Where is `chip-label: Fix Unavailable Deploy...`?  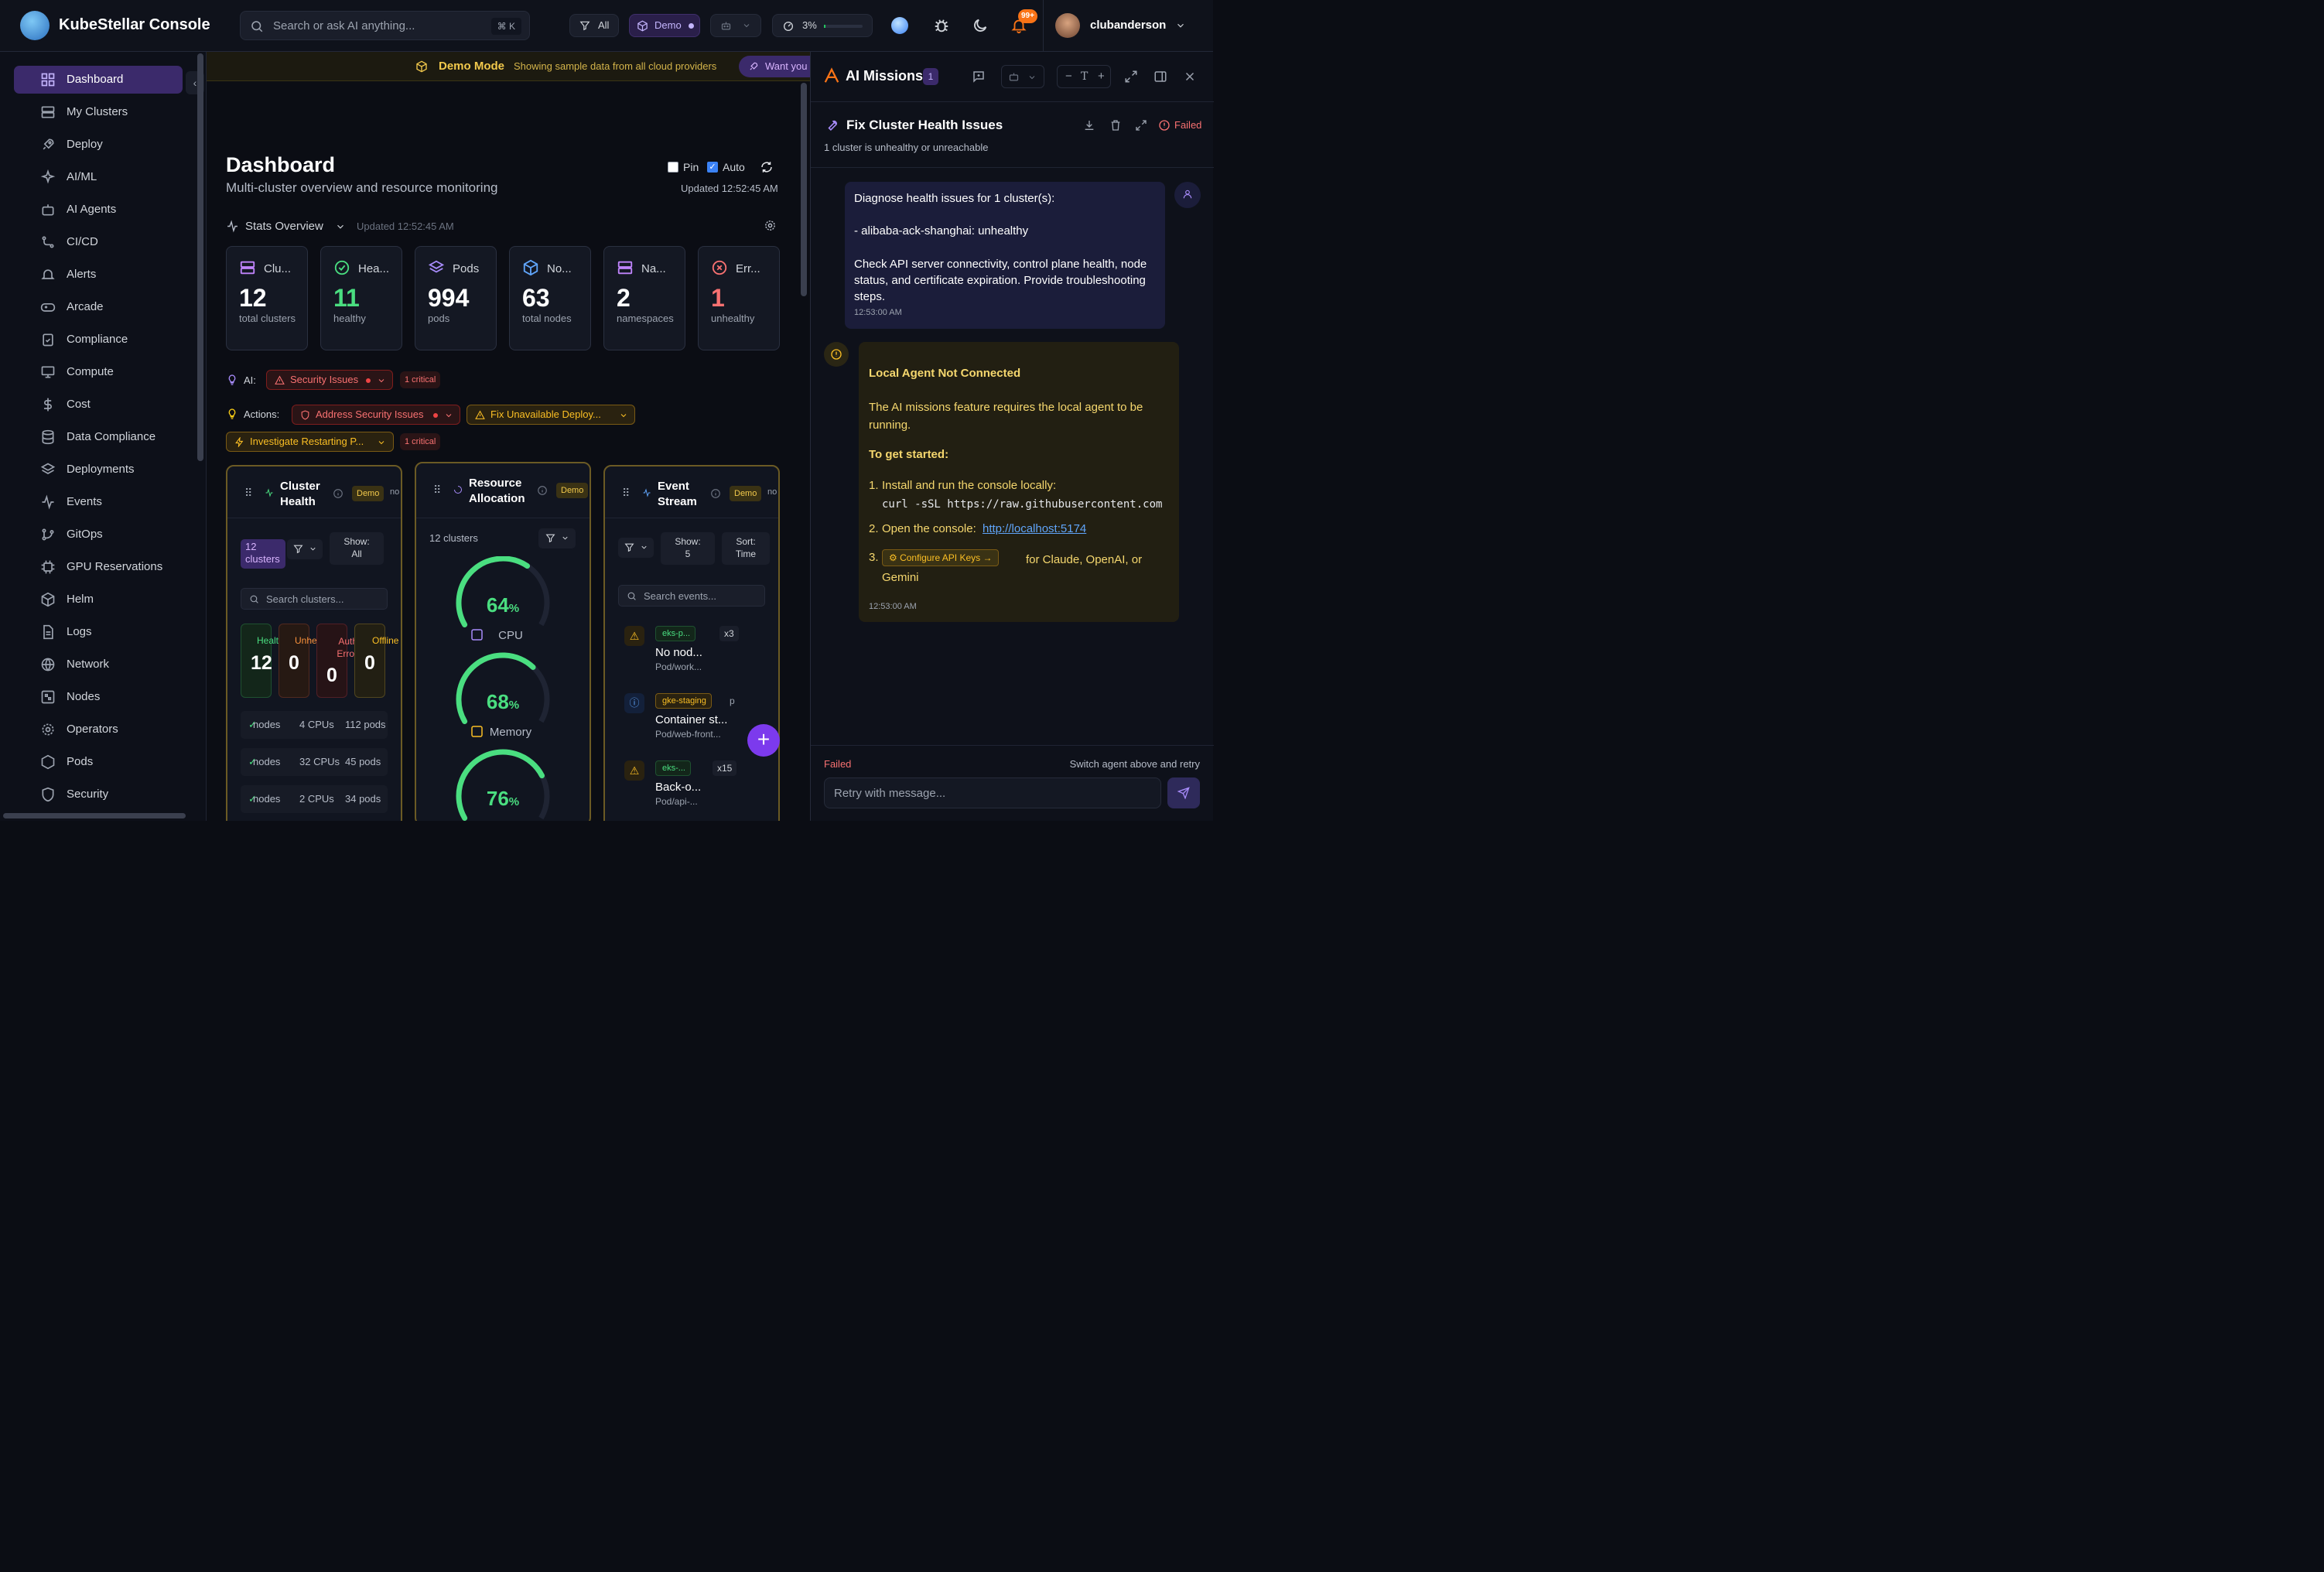
chip-label: Fix Unavailable Deploy... is located at coordinates (545, 414).